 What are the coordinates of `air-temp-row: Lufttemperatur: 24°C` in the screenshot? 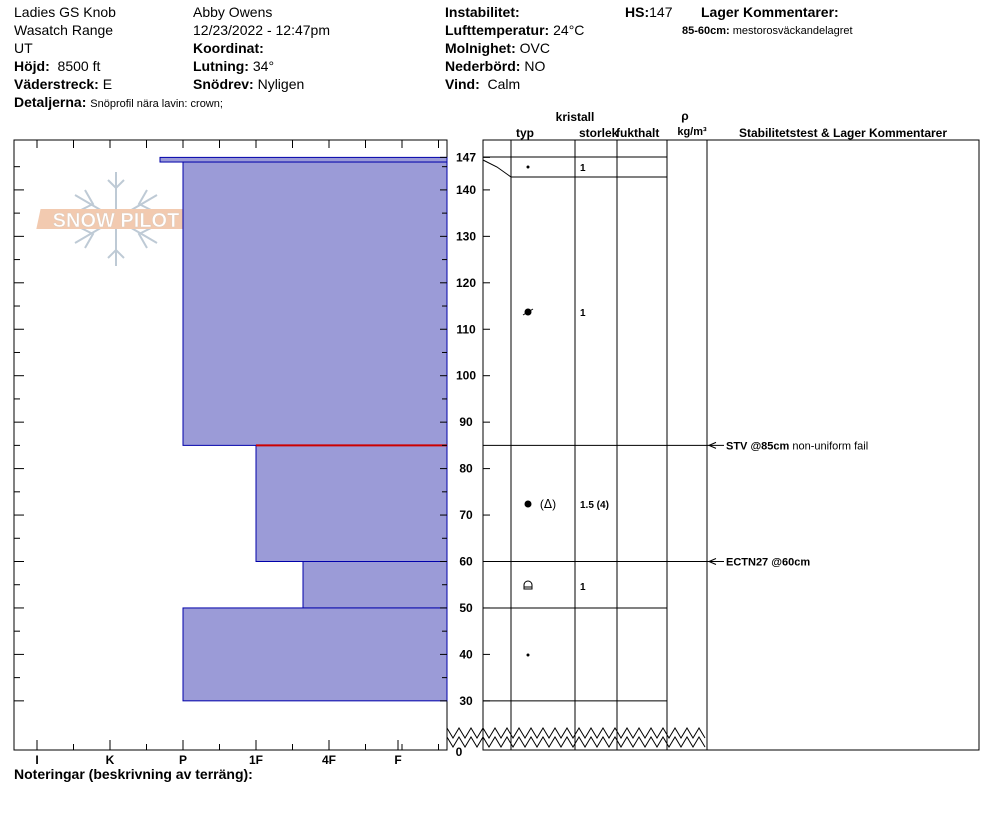 It's located at (514, 30).